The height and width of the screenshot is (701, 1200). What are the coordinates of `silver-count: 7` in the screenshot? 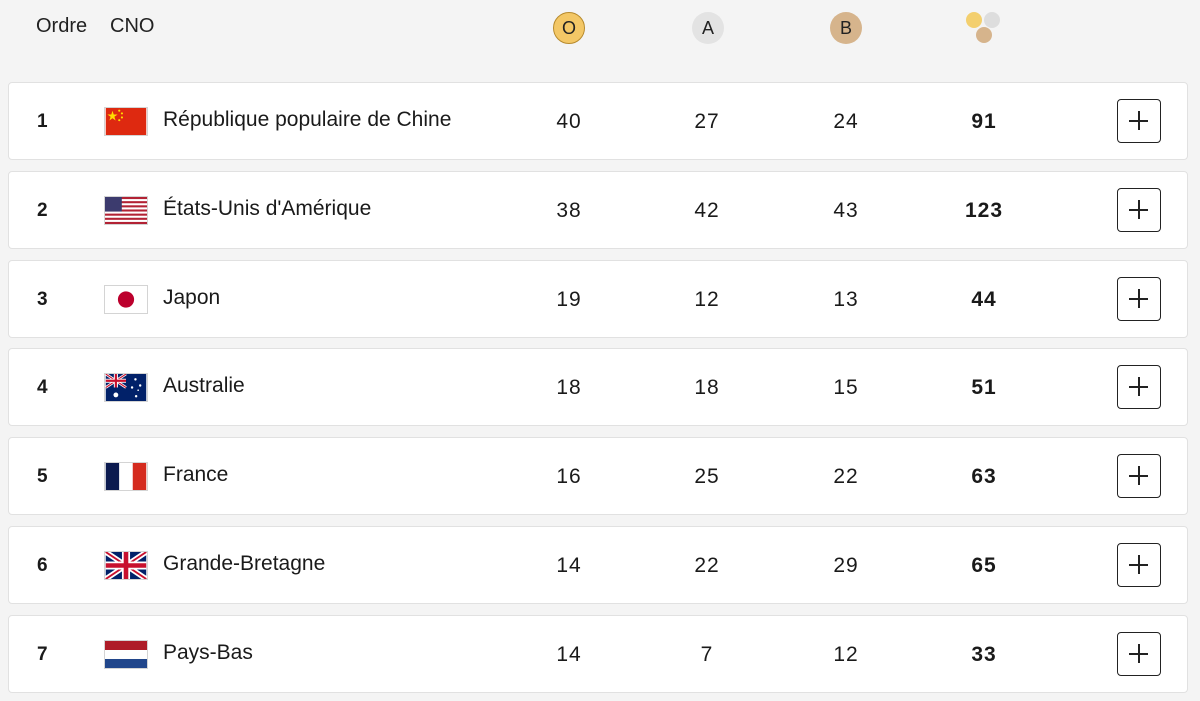 It's located at (707, 654).